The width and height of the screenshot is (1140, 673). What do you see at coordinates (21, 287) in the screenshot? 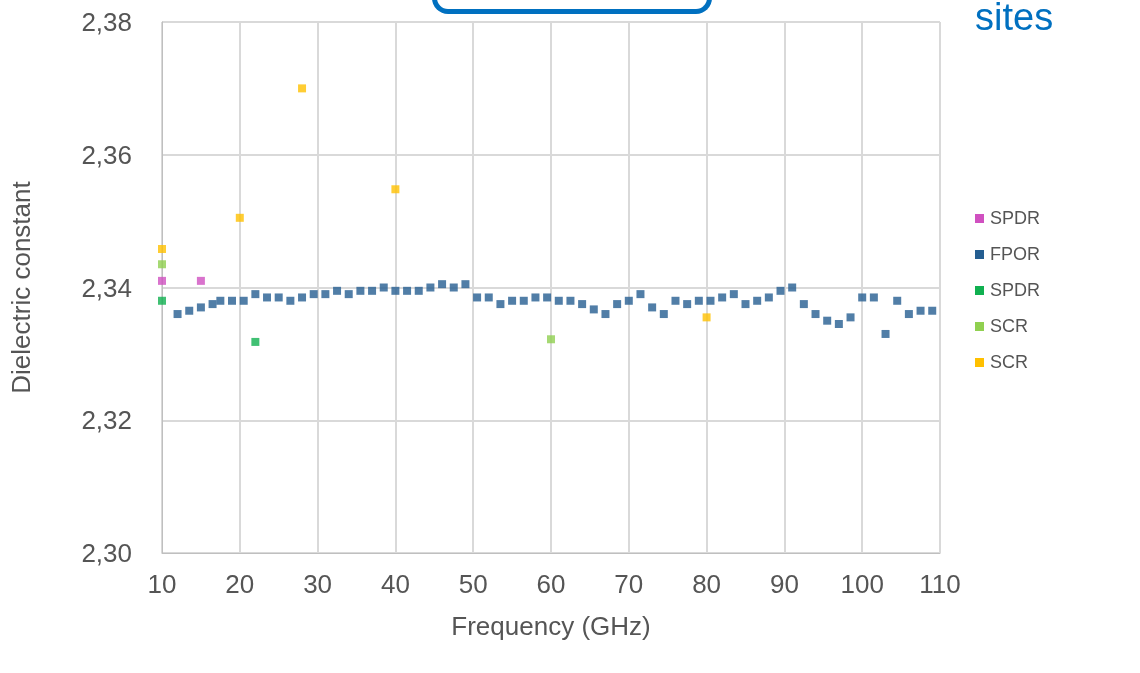
I see `y-axis-title: Dielectric constant` at bounding box center [21, 287].